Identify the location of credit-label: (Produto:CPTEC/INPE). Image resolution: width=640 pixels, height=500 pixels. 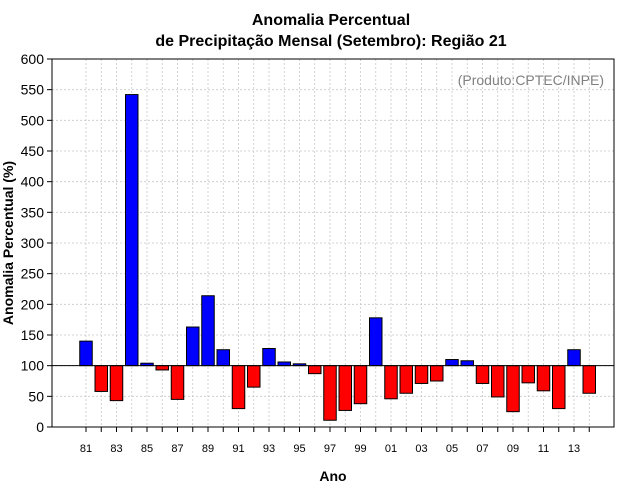
(531, 80).